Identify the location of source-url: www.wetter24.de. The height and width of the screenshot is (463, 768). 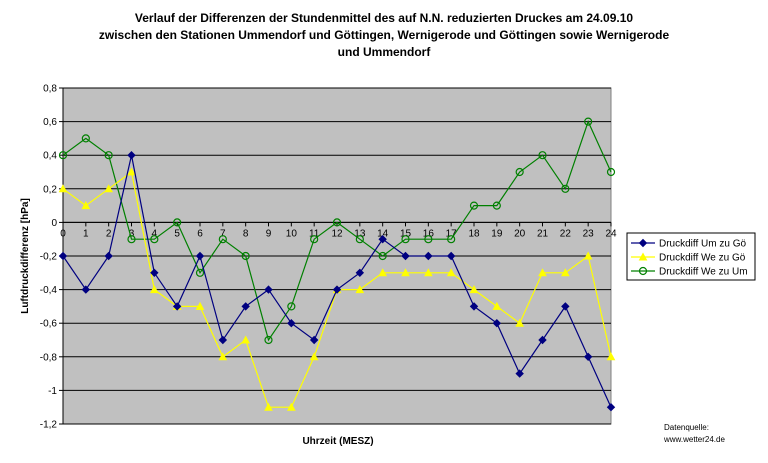
(694, 439).